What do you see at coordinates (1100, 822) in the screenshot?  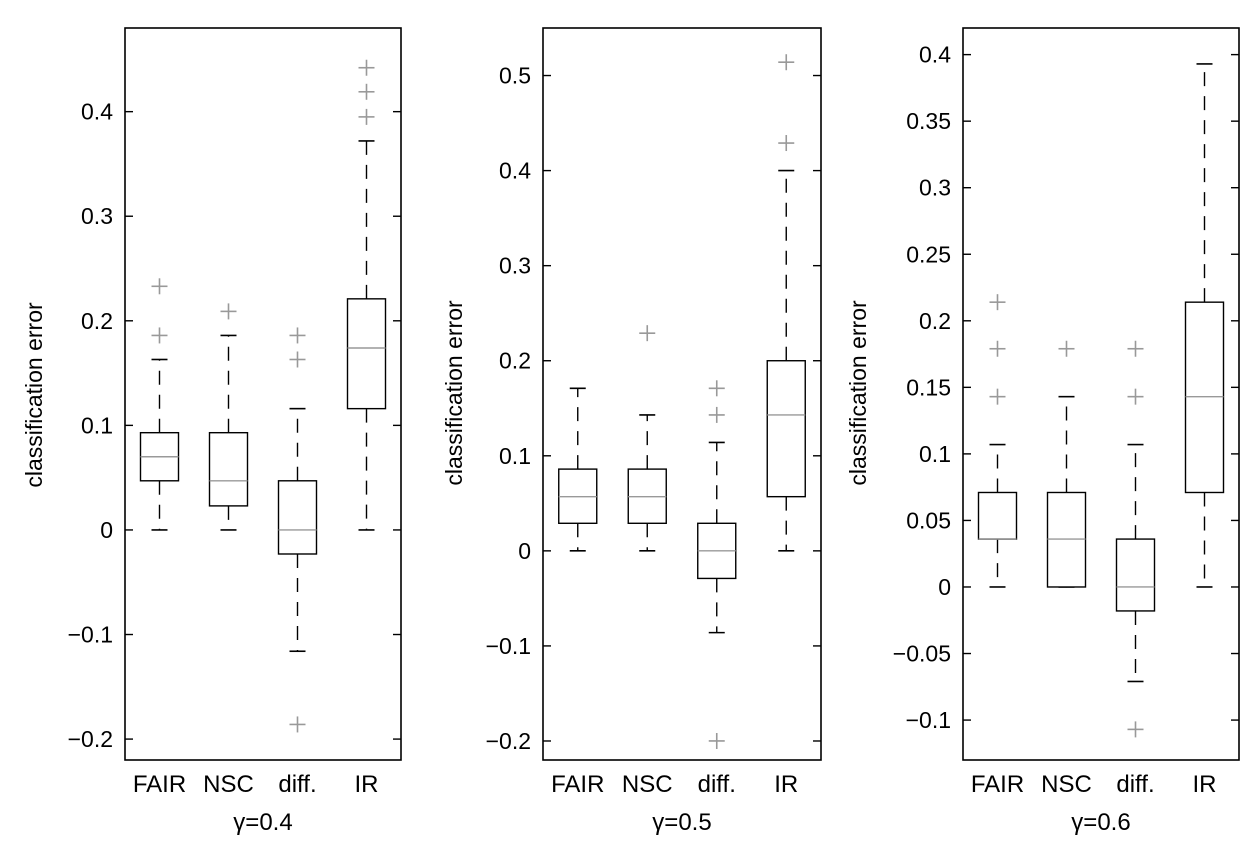 I see `x-axis-label: γ=0.6` at bounding box center [1100, 822].